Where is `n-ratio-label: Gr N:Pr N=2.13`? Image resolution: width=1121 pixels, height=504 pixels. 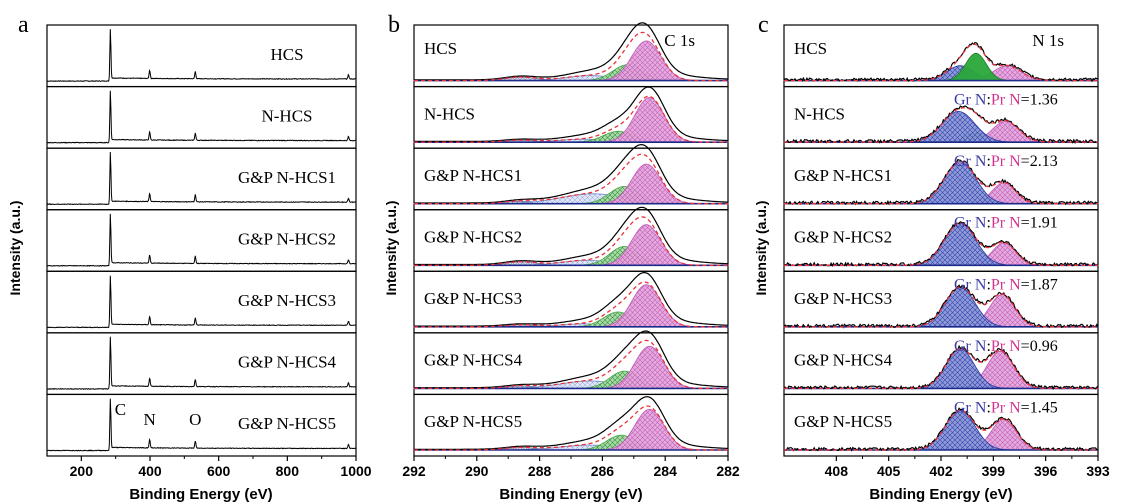 n-ratio-label: Gr N:Pr N=2.13 is located at coordinates (1006, 161).